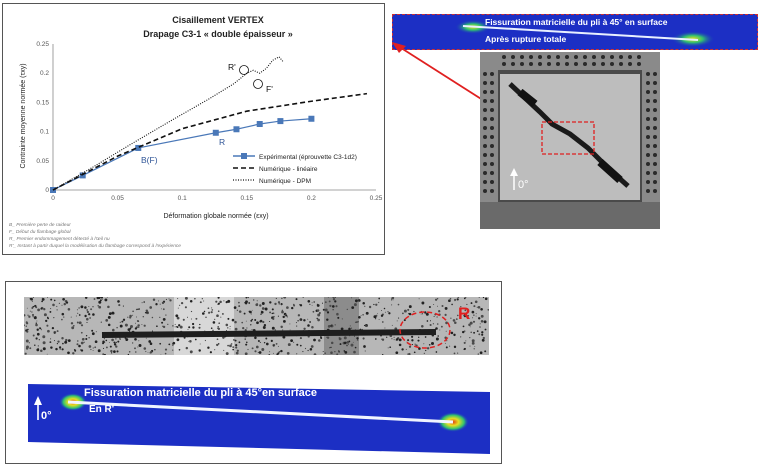 This screenshot has width=761, height=464. I want to click on y-tick-label: 0.05, so click(42, 161).